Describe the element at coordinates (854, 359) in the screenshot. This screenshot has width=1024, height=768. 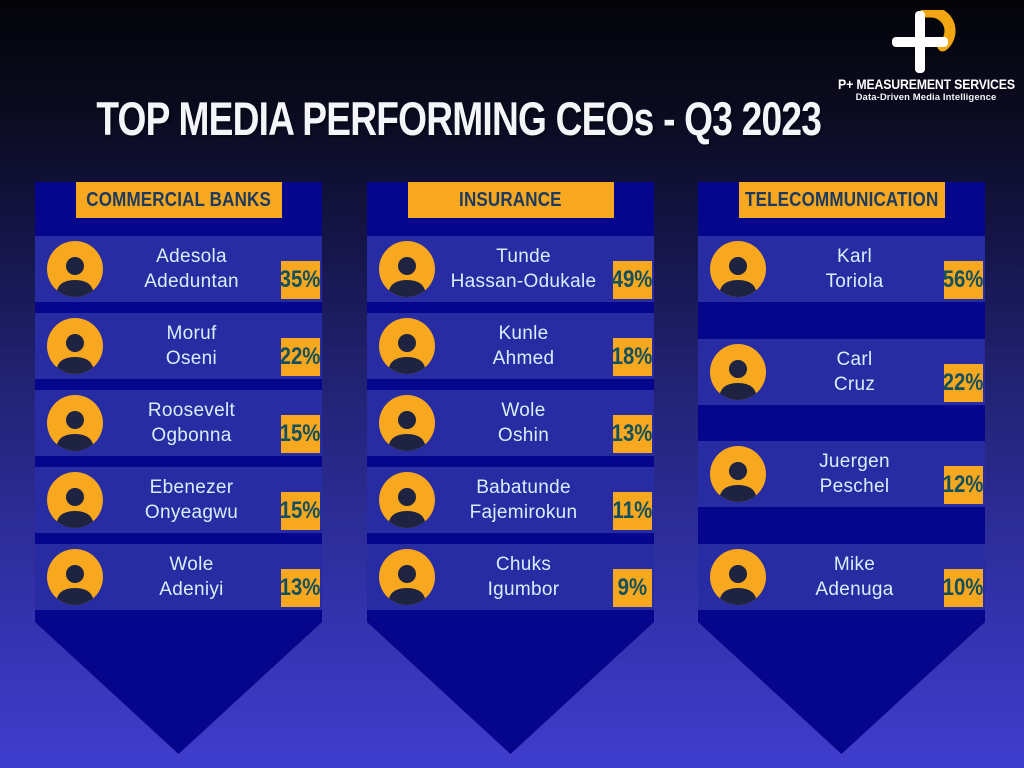
I see `ceo-name-line1: Carl` at that location.